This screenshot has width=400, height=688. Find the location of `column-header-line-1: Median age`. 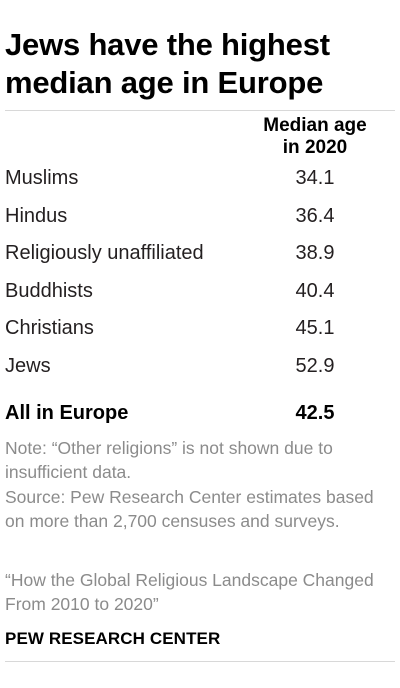

column-header-line-1: Median age is located at coordinates (315, 125).